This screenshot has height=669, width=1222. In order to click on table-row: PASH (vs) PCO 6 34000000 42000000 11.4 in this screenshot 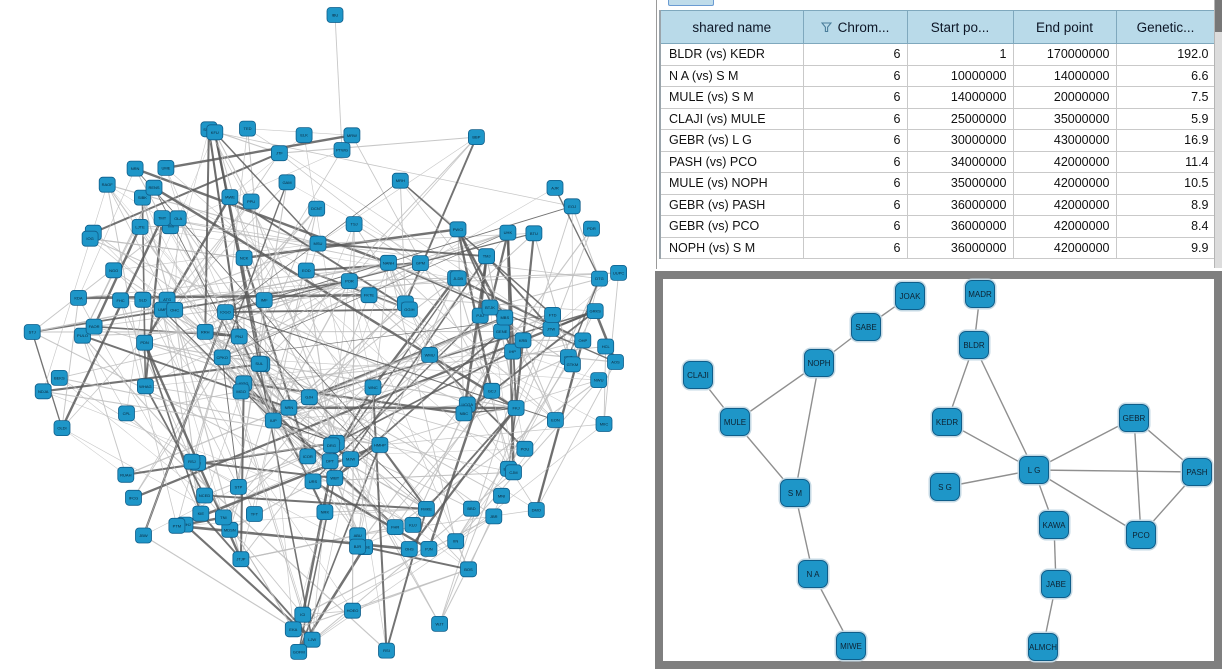, I will do `click(937, 161)`.